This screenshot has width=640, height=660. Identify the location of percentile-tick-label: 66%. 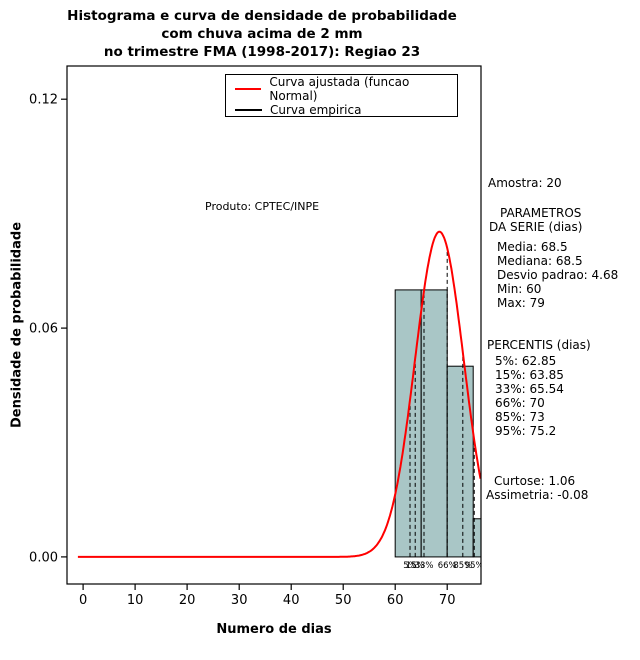
(447, 566).